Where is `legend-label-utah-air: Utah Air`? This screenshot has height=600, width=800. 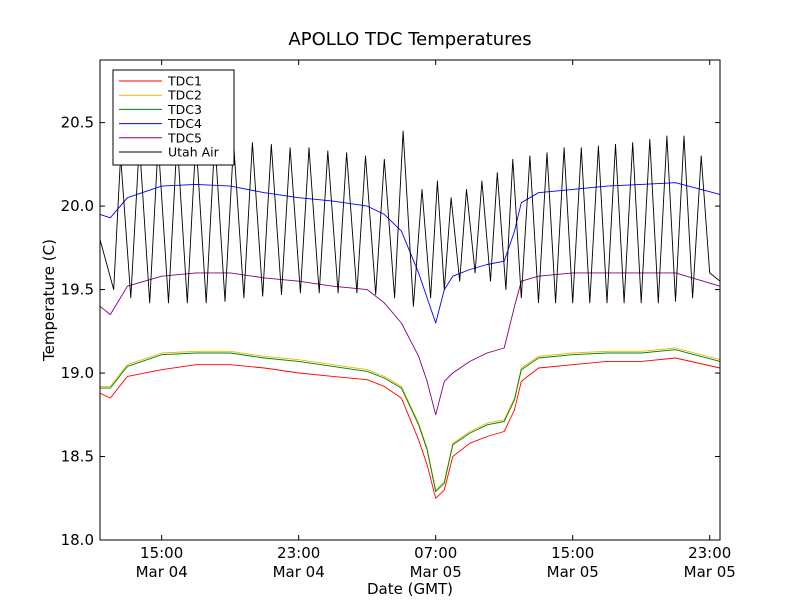
legend-label-utah-air: Utah Air is located at coordinates (194, 152).